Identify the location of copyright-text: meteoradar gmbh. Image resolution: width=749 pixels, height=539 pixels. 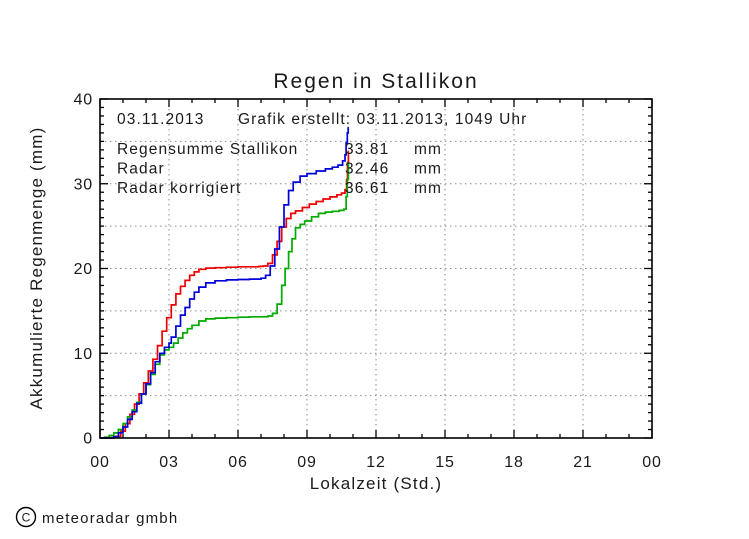
(110, 518).